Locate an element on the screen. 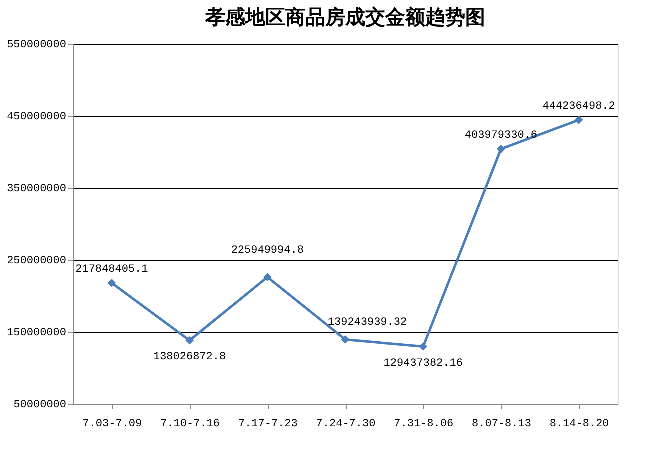 The width and height of the screenshot is (660, 458). data-label: 129437382.16 is located at coordinates (423, 364).